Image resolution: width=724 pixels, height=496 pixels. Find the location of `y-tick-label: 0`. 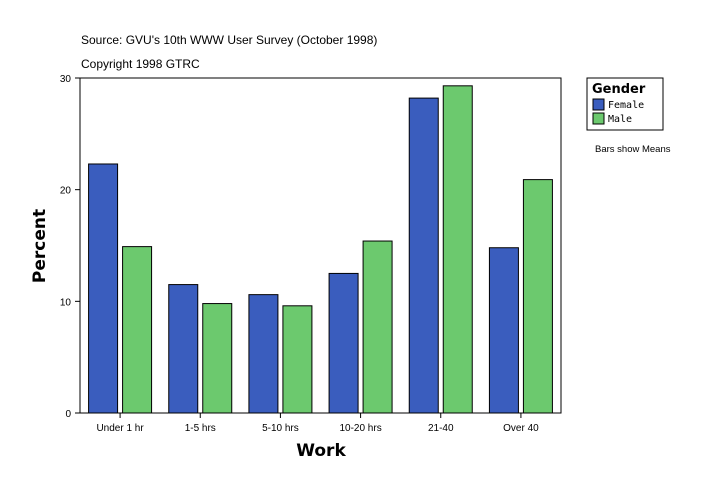

y-tick-label: 0 is located at coordinates (68, 414).